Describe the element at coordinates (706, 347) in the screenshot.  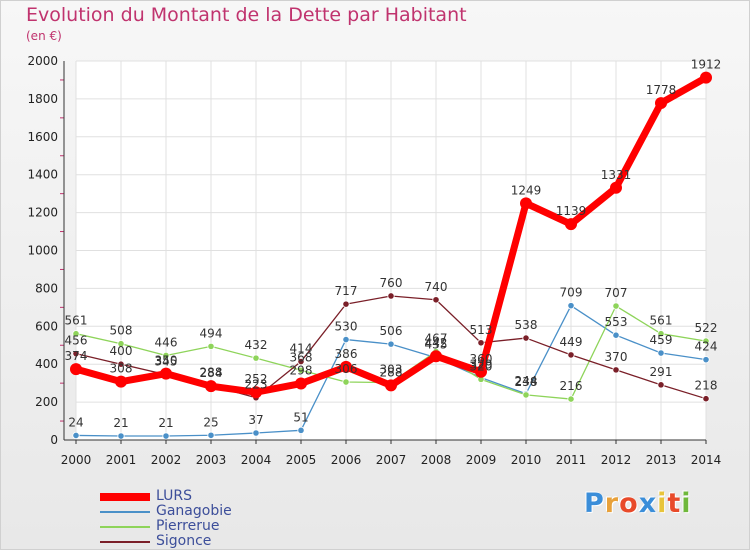
I see `data-label-ganagobie: 424` at that location.